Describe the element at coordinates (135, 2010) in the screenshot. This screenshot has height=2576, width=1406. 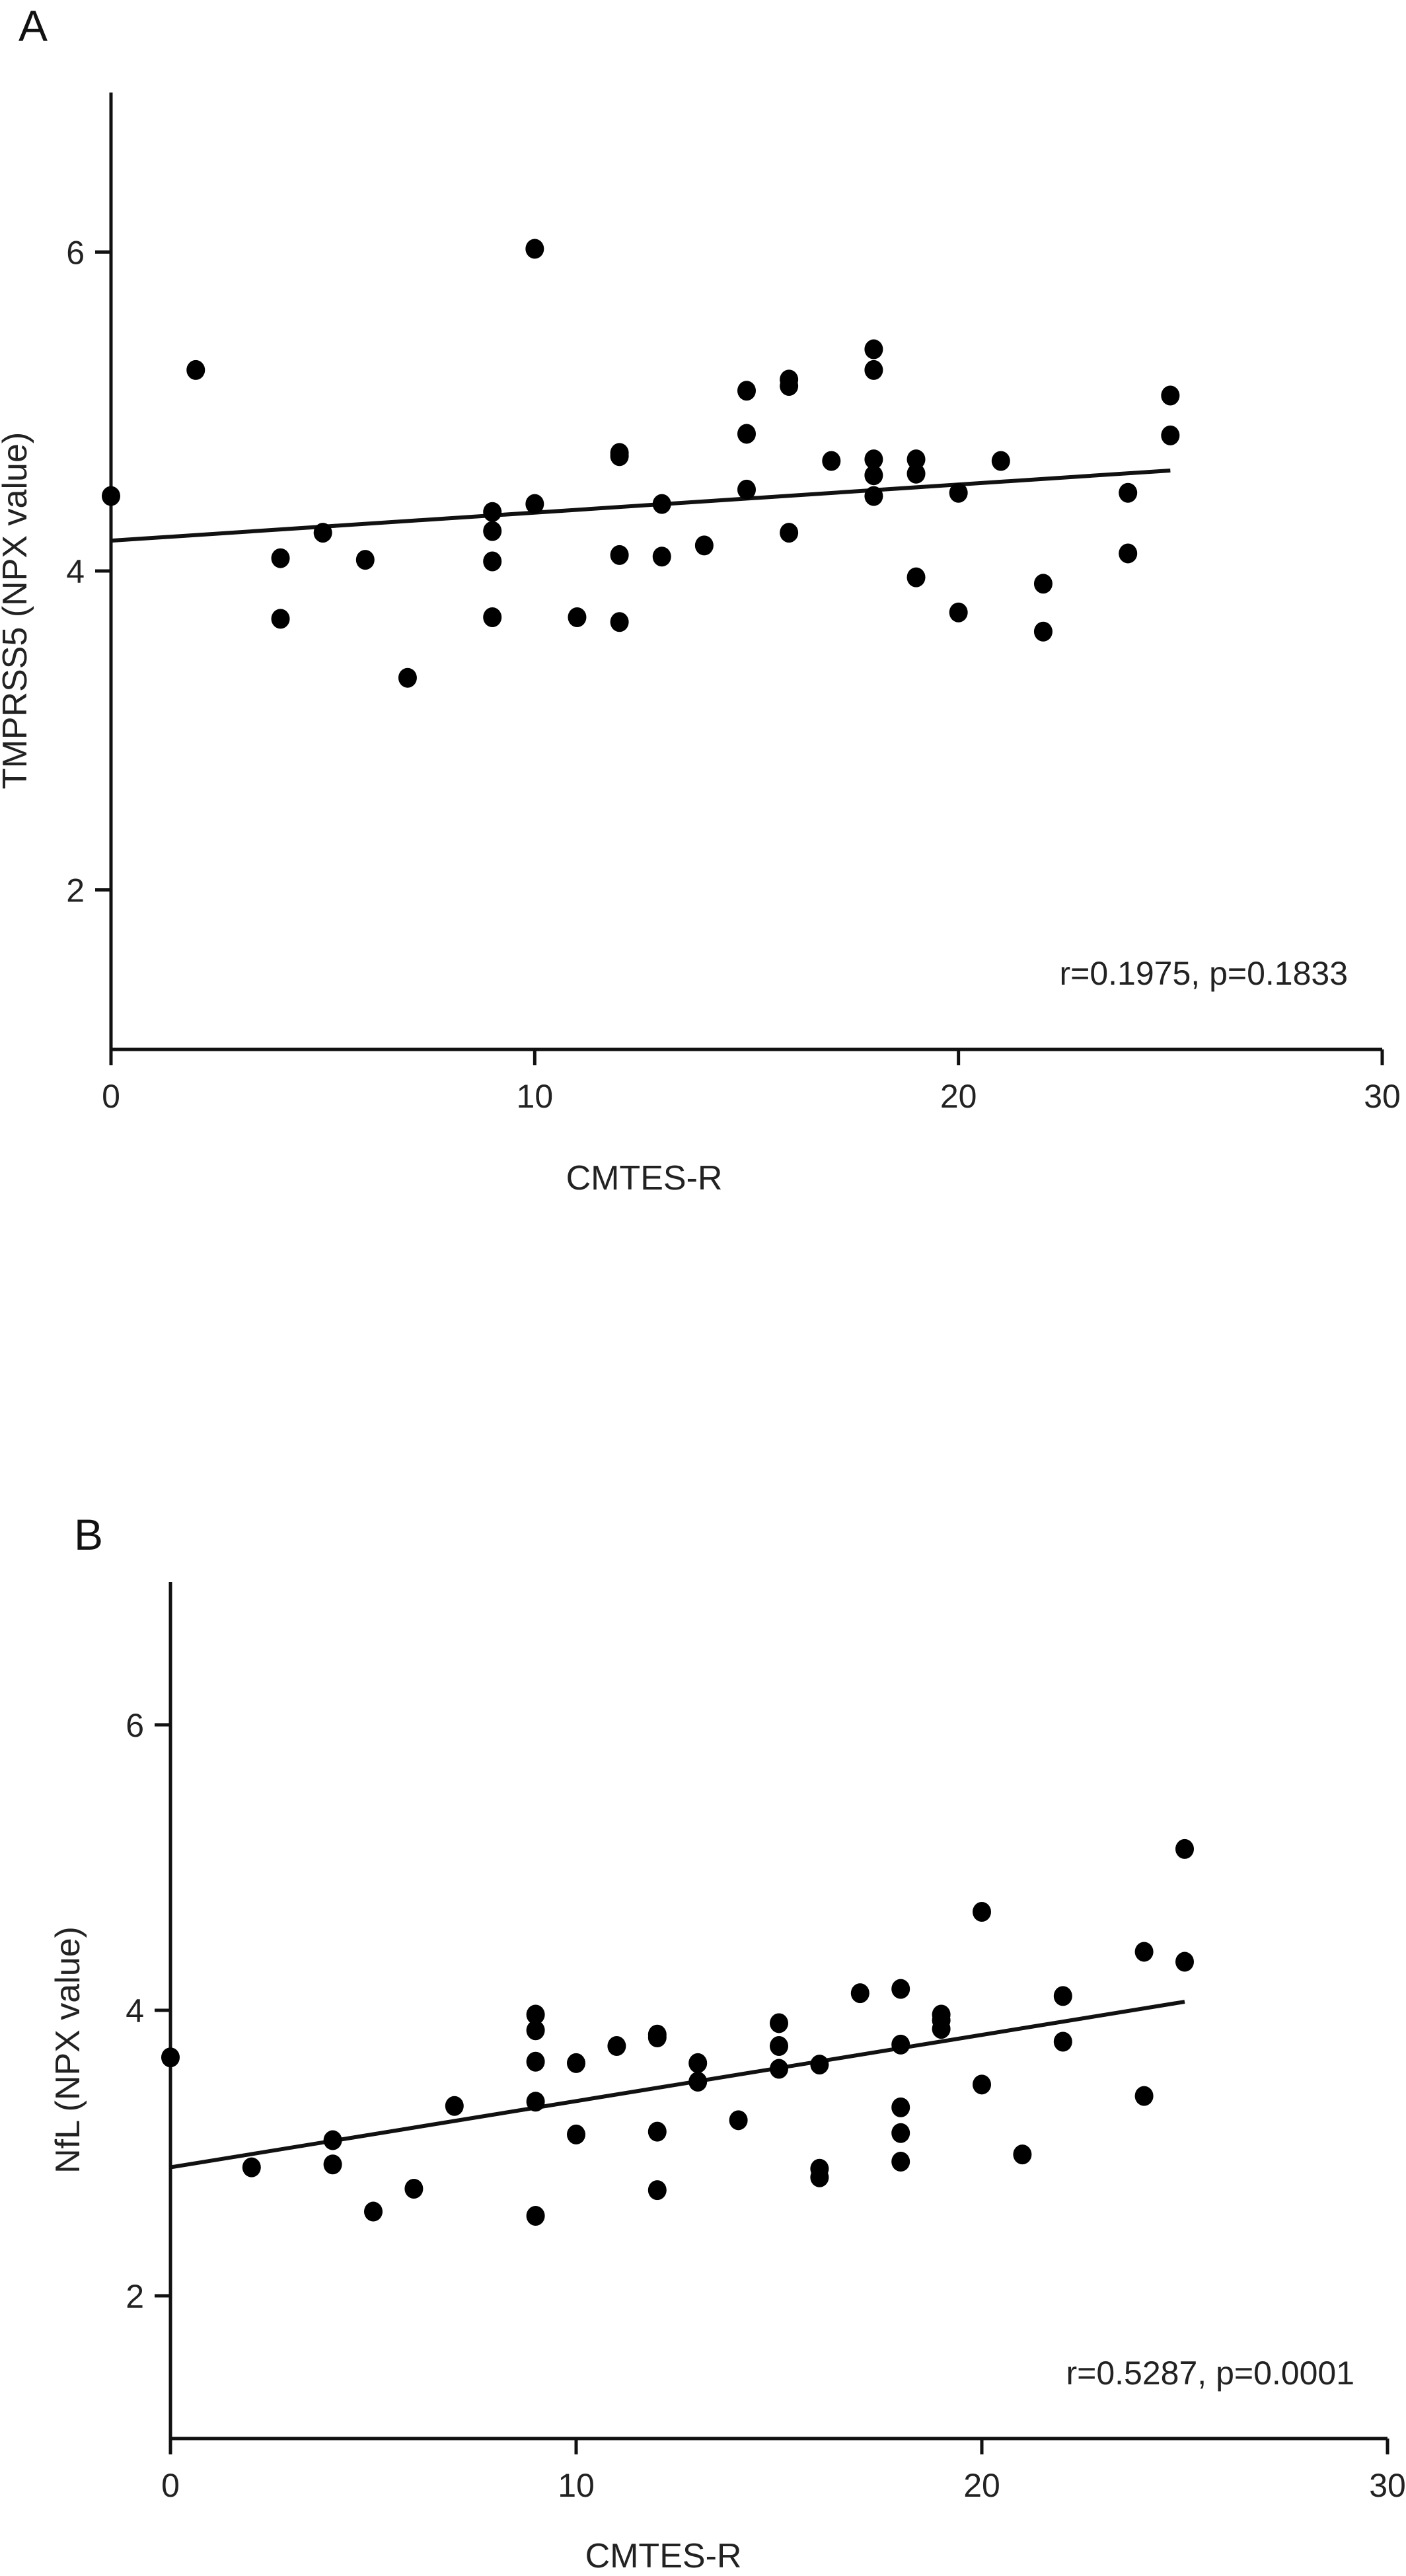
I see `y-tick-label: 4` at that location.